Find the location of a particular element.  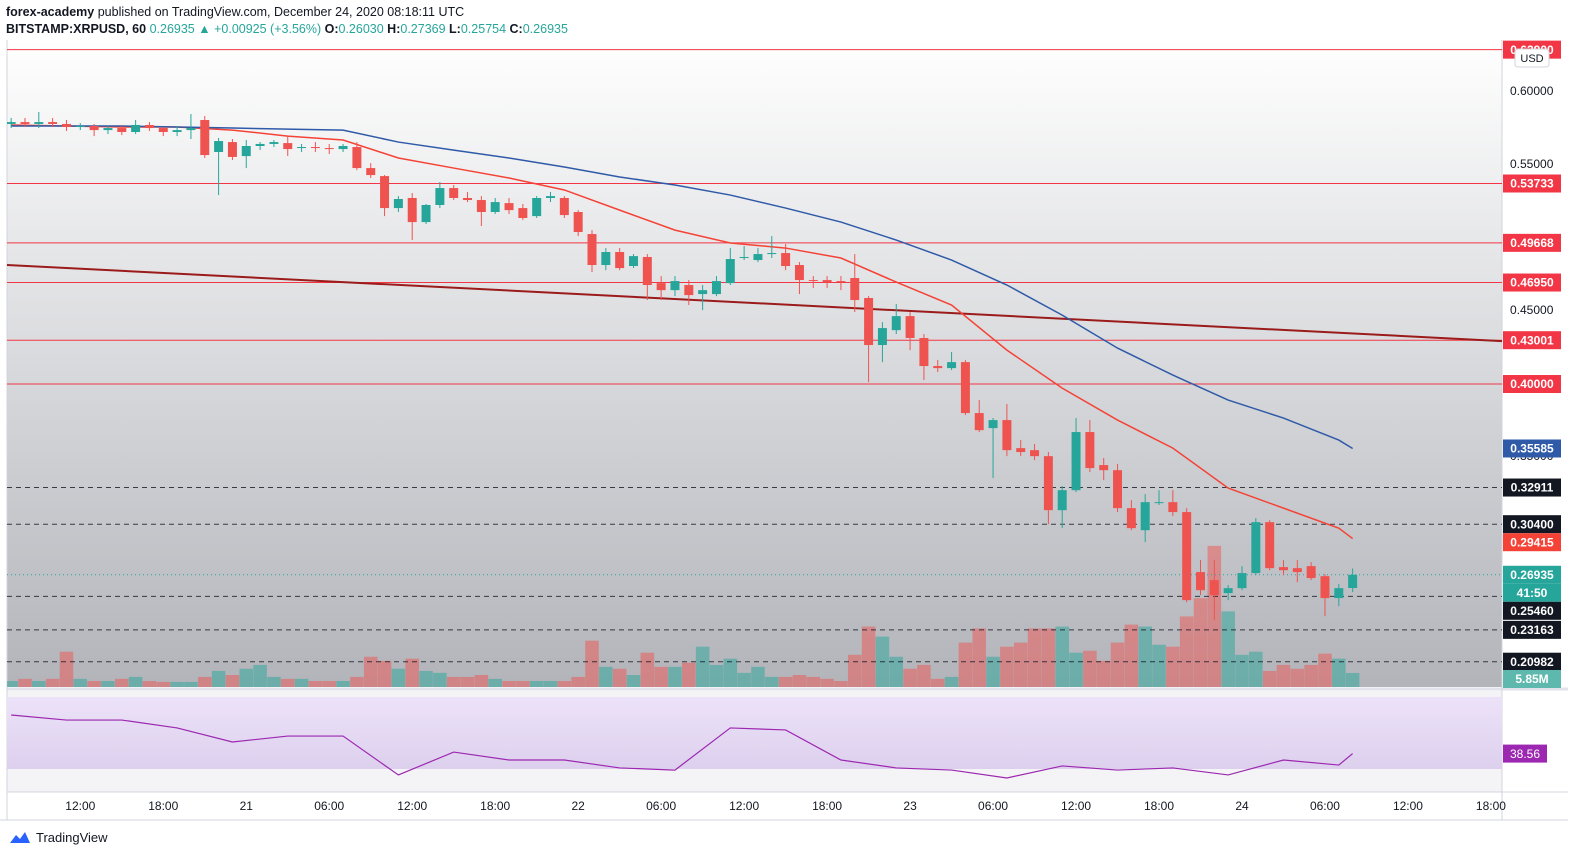

x-tick-label: 21 is located at coordinates (247, 806).